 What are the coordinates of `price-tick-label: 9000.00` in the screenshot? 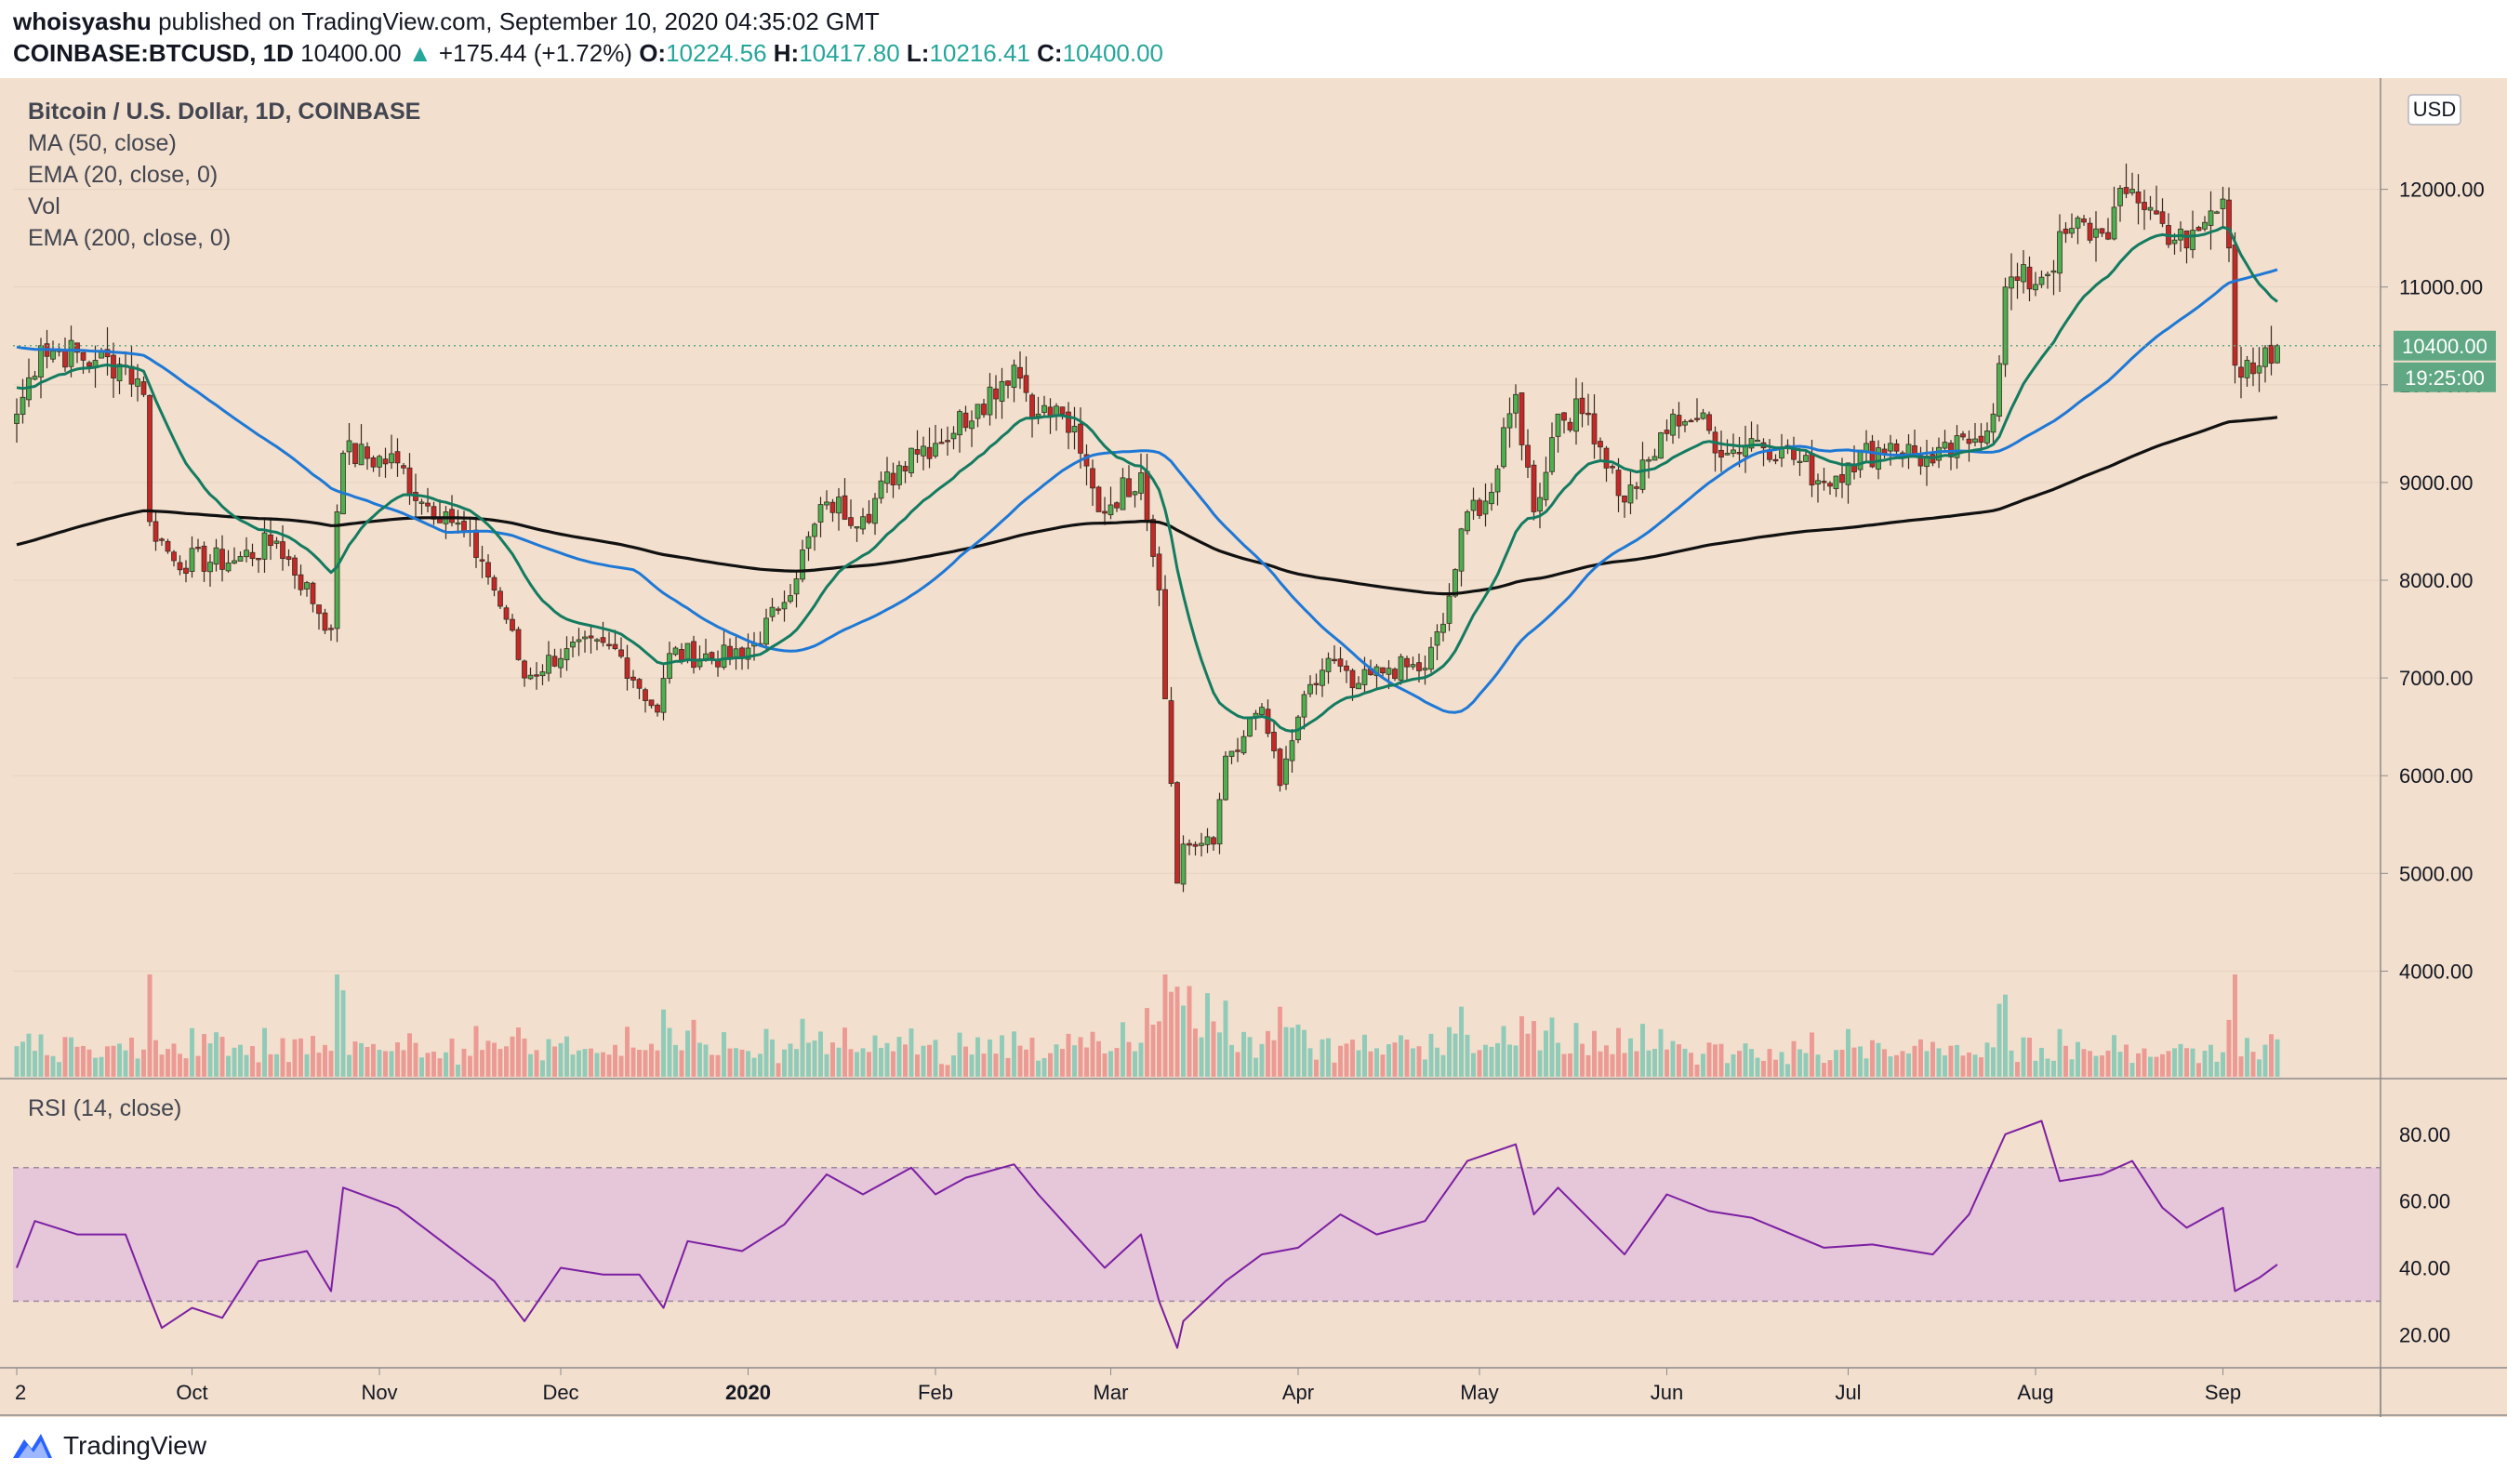 It's located at (2436, 483).